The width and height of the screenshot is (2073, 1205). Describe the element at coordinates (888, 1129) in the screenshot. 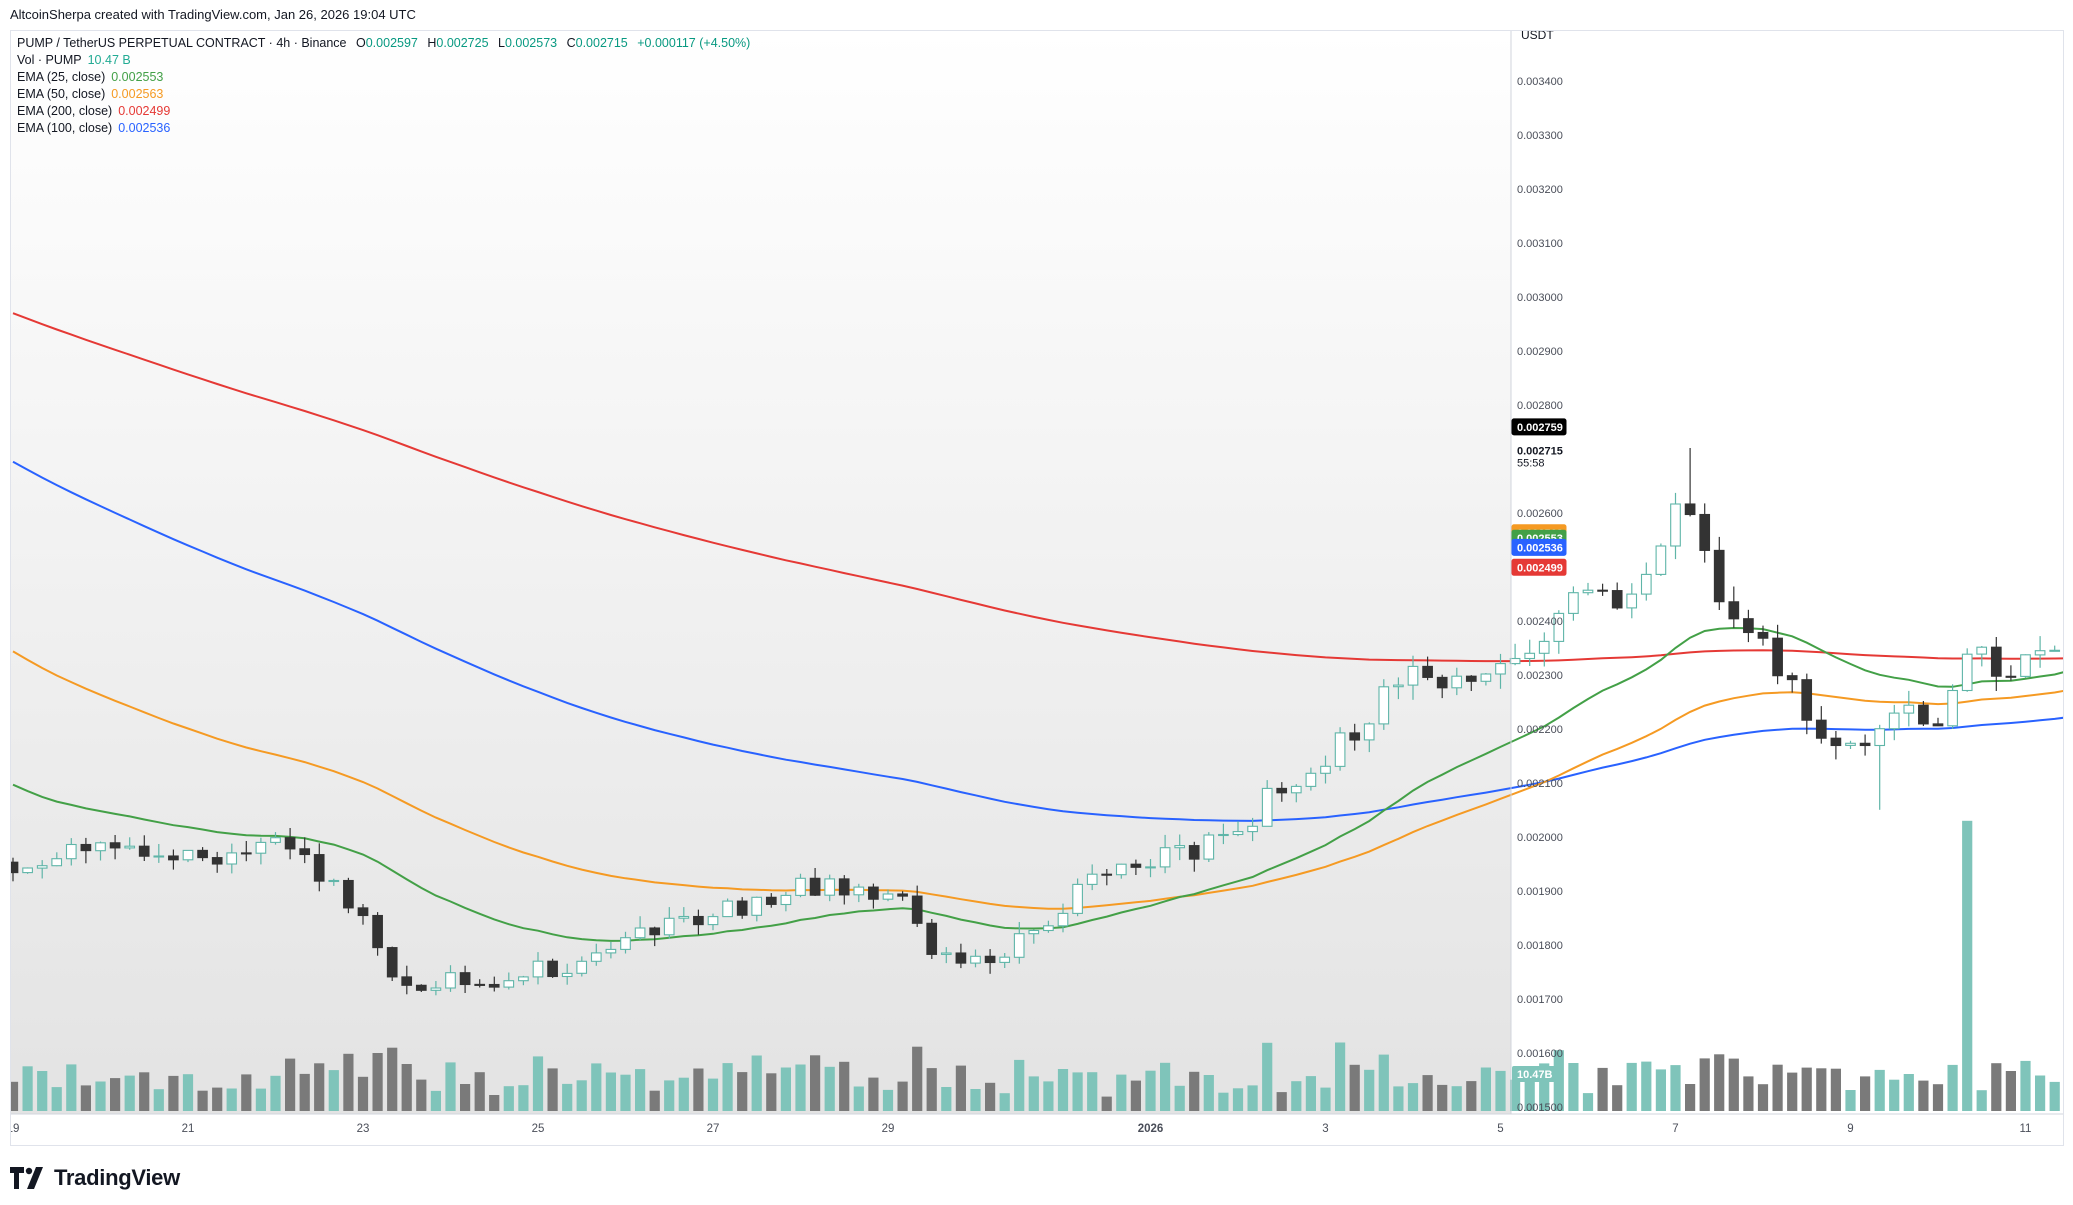

I see `time-tick-label: 29` at that location.